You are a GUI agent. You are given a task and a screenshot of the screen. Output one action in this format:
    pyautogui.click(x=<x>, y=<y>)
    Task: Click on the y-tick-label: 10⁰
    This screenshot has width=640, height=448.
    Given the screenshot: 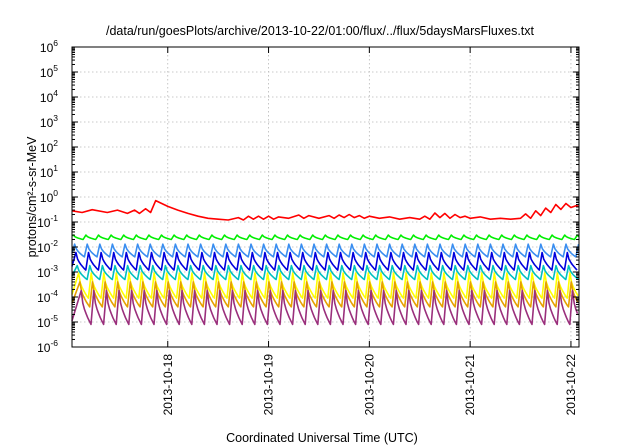 What is the action you would take?
    pyautogui.click(x=49, y=196)
    